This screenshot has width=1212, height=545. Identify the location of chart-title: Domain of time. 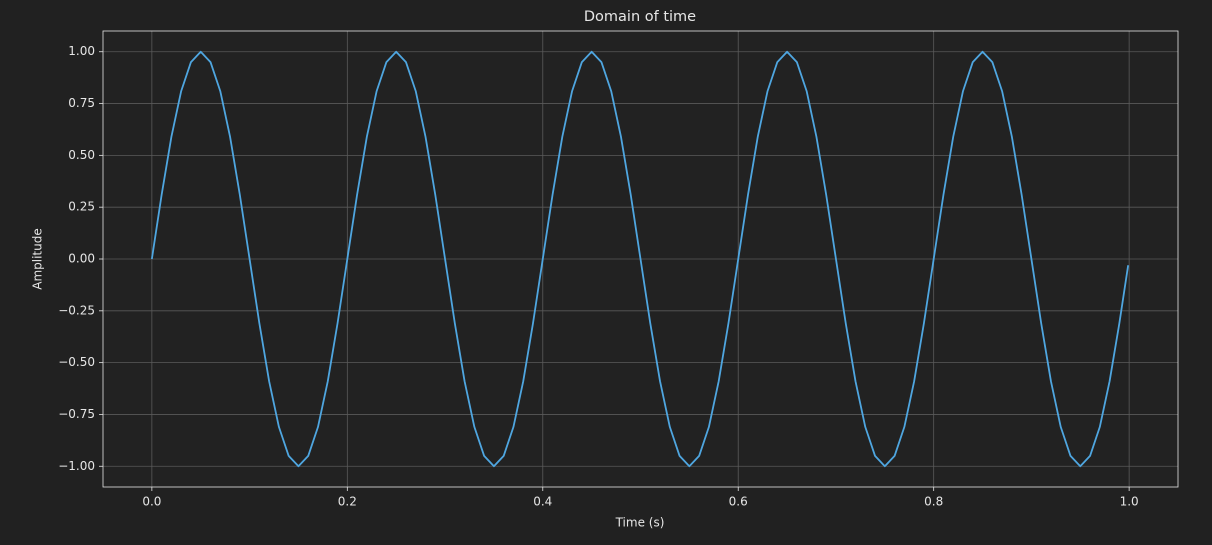
(640, 17).